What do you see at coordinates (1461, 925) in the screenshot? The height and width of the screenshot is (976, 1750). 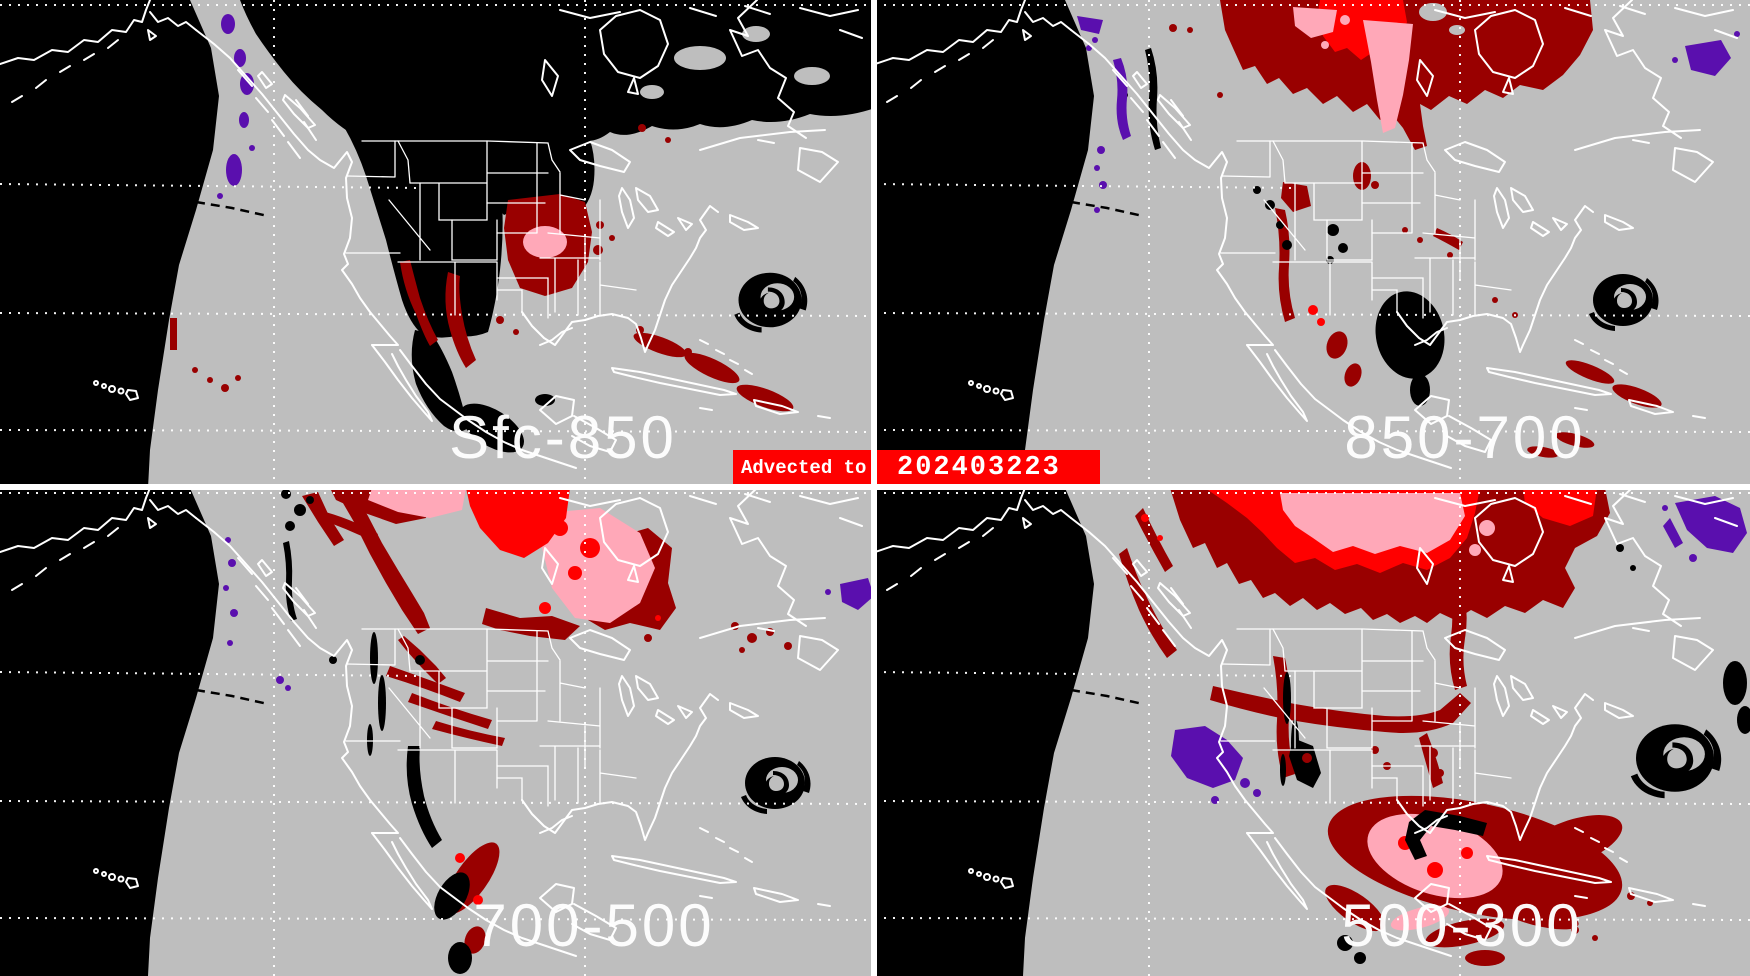 I see `panel-label: 500-300` at bounding box center [1461, 925].